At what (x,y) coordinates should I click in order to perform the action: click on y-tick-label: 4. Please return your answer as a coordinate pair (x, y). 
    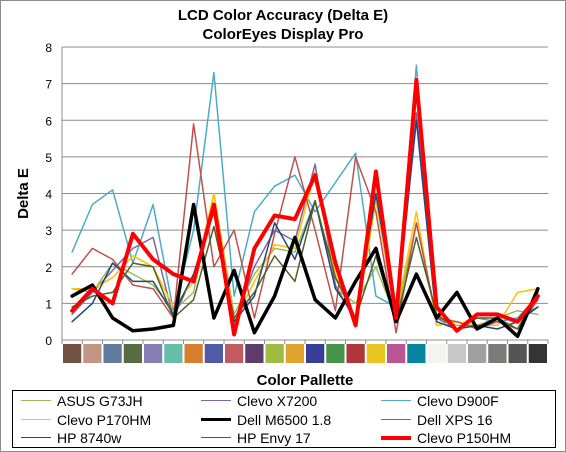
    Looking at the image, I should click on (48, 195).